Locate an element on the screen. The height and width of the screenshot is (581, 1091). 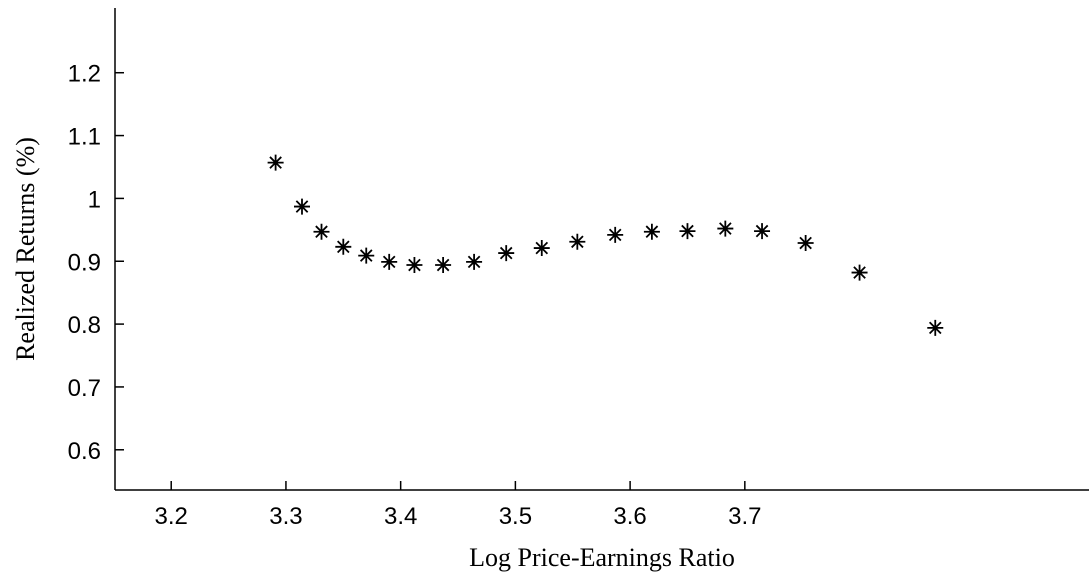
y-tick-label: 1.2 is located at coordinates (84, 74).